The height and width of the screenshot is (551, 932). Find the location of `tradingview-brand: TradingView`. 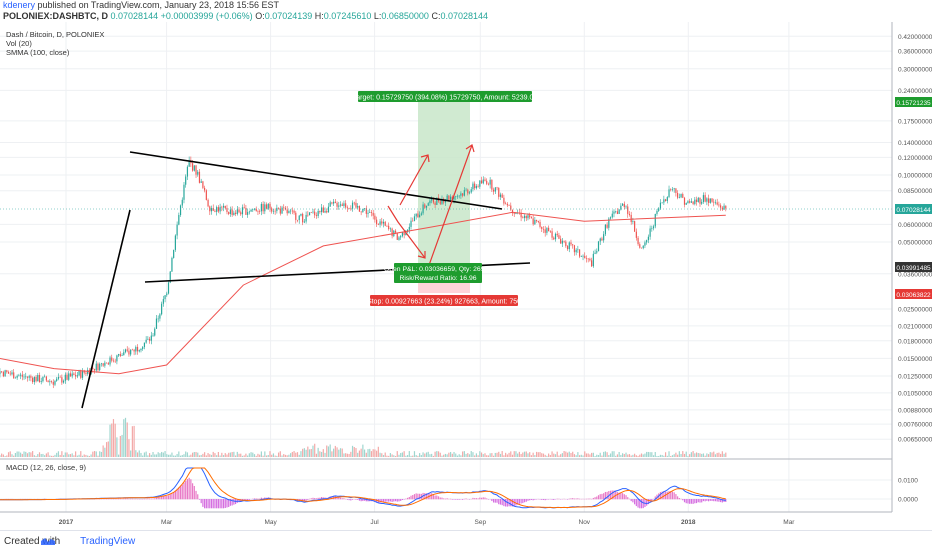

tradingview-brand: TradingView is located at coordinates (107, 541).